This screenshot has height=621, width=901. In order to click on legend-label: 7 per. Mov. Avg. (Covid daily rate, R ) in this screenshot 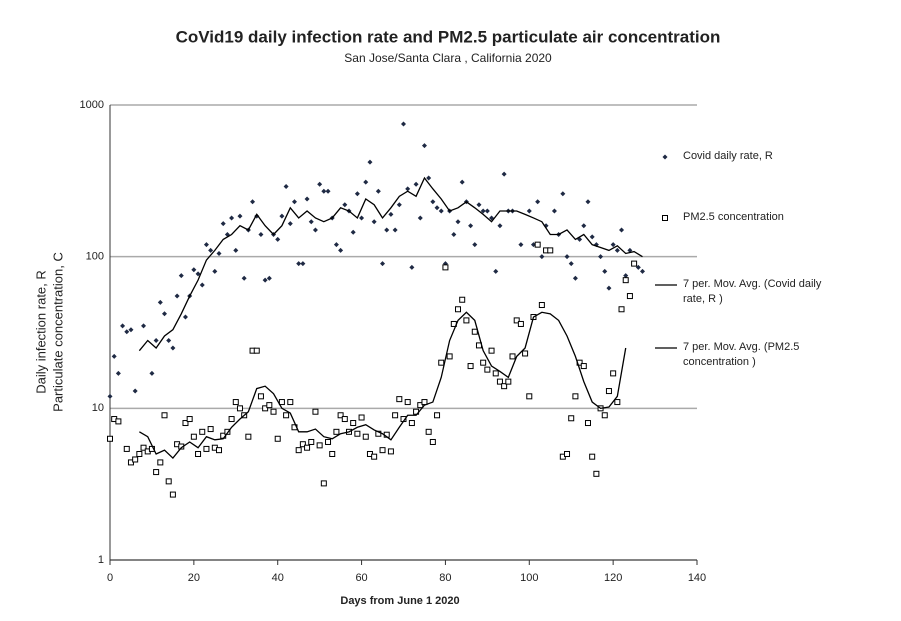, I will do `click(752, 291)`.